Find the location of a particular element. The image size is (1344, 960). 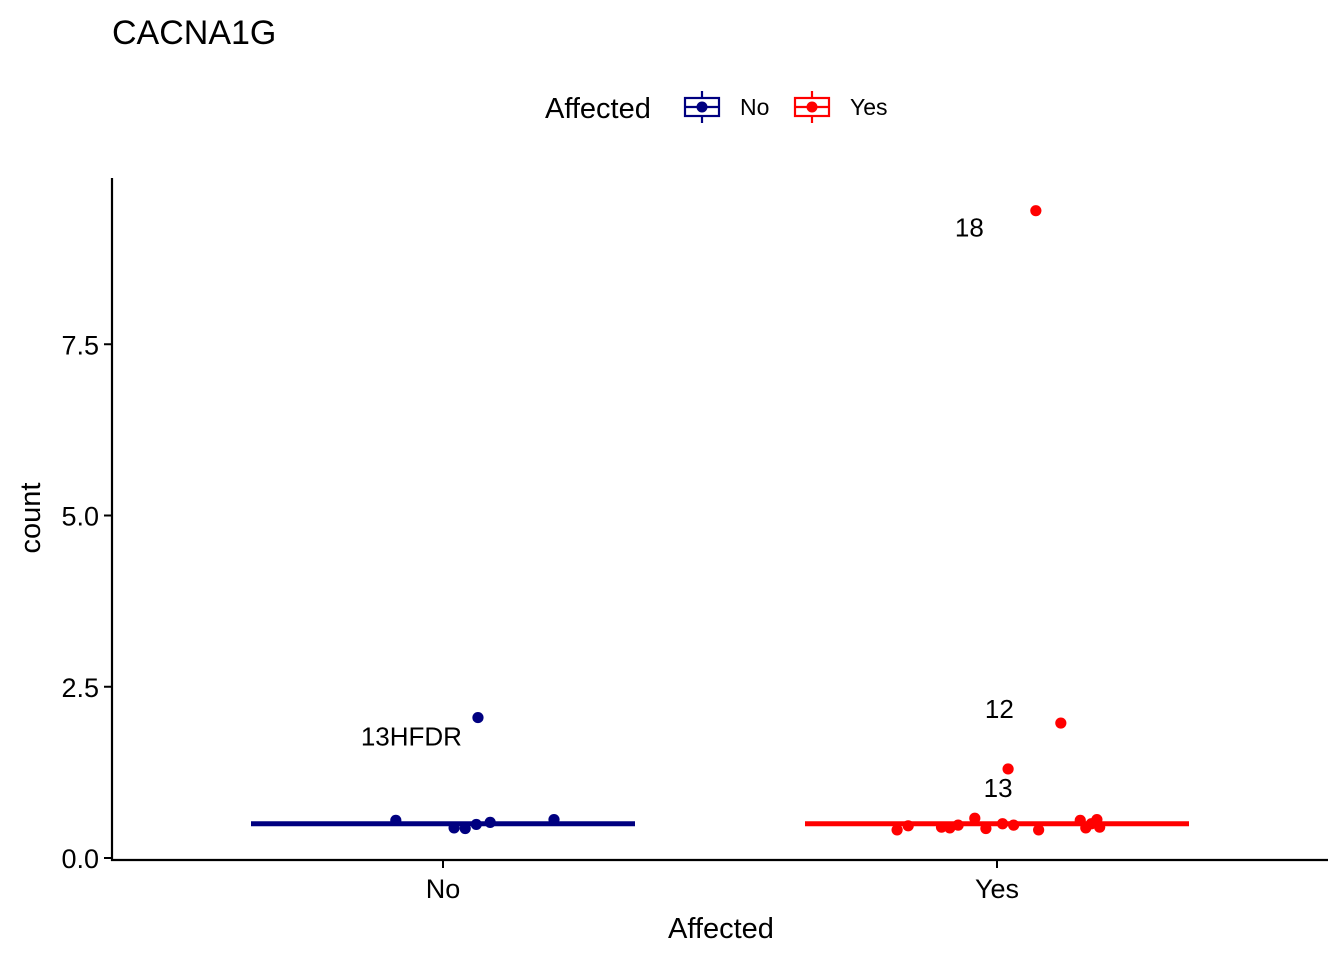

point-label: 12 is located at coordinates (999, 709).